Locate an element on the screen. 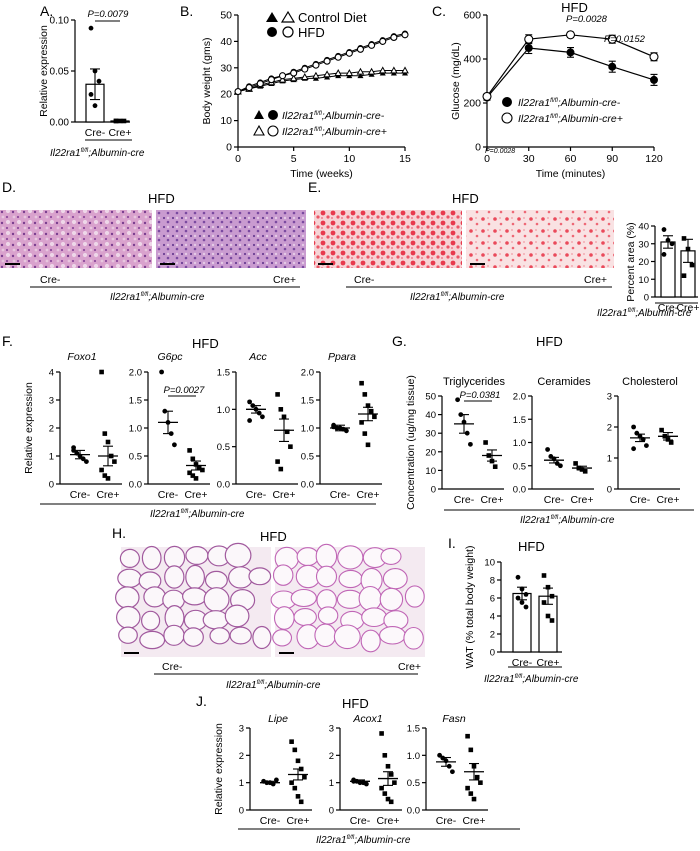 The image size is (700, 851). y-axis-label: Glucose (mg/dL) is located at coordinates (456, 81).